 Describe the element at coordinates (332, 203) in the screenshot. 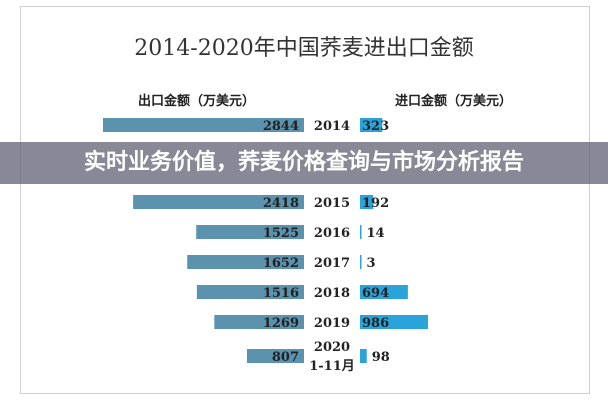

I see `year-label: 2015` at that location.